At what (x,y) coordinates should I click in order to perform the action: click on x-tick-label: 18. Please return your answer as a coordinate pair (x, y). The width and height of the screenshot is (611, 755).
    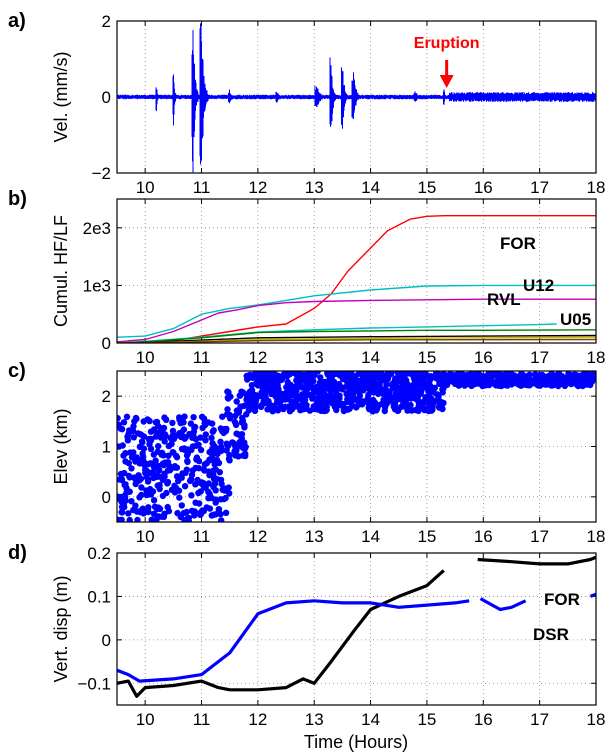
    Looking at the image, I should click on (596, 536).